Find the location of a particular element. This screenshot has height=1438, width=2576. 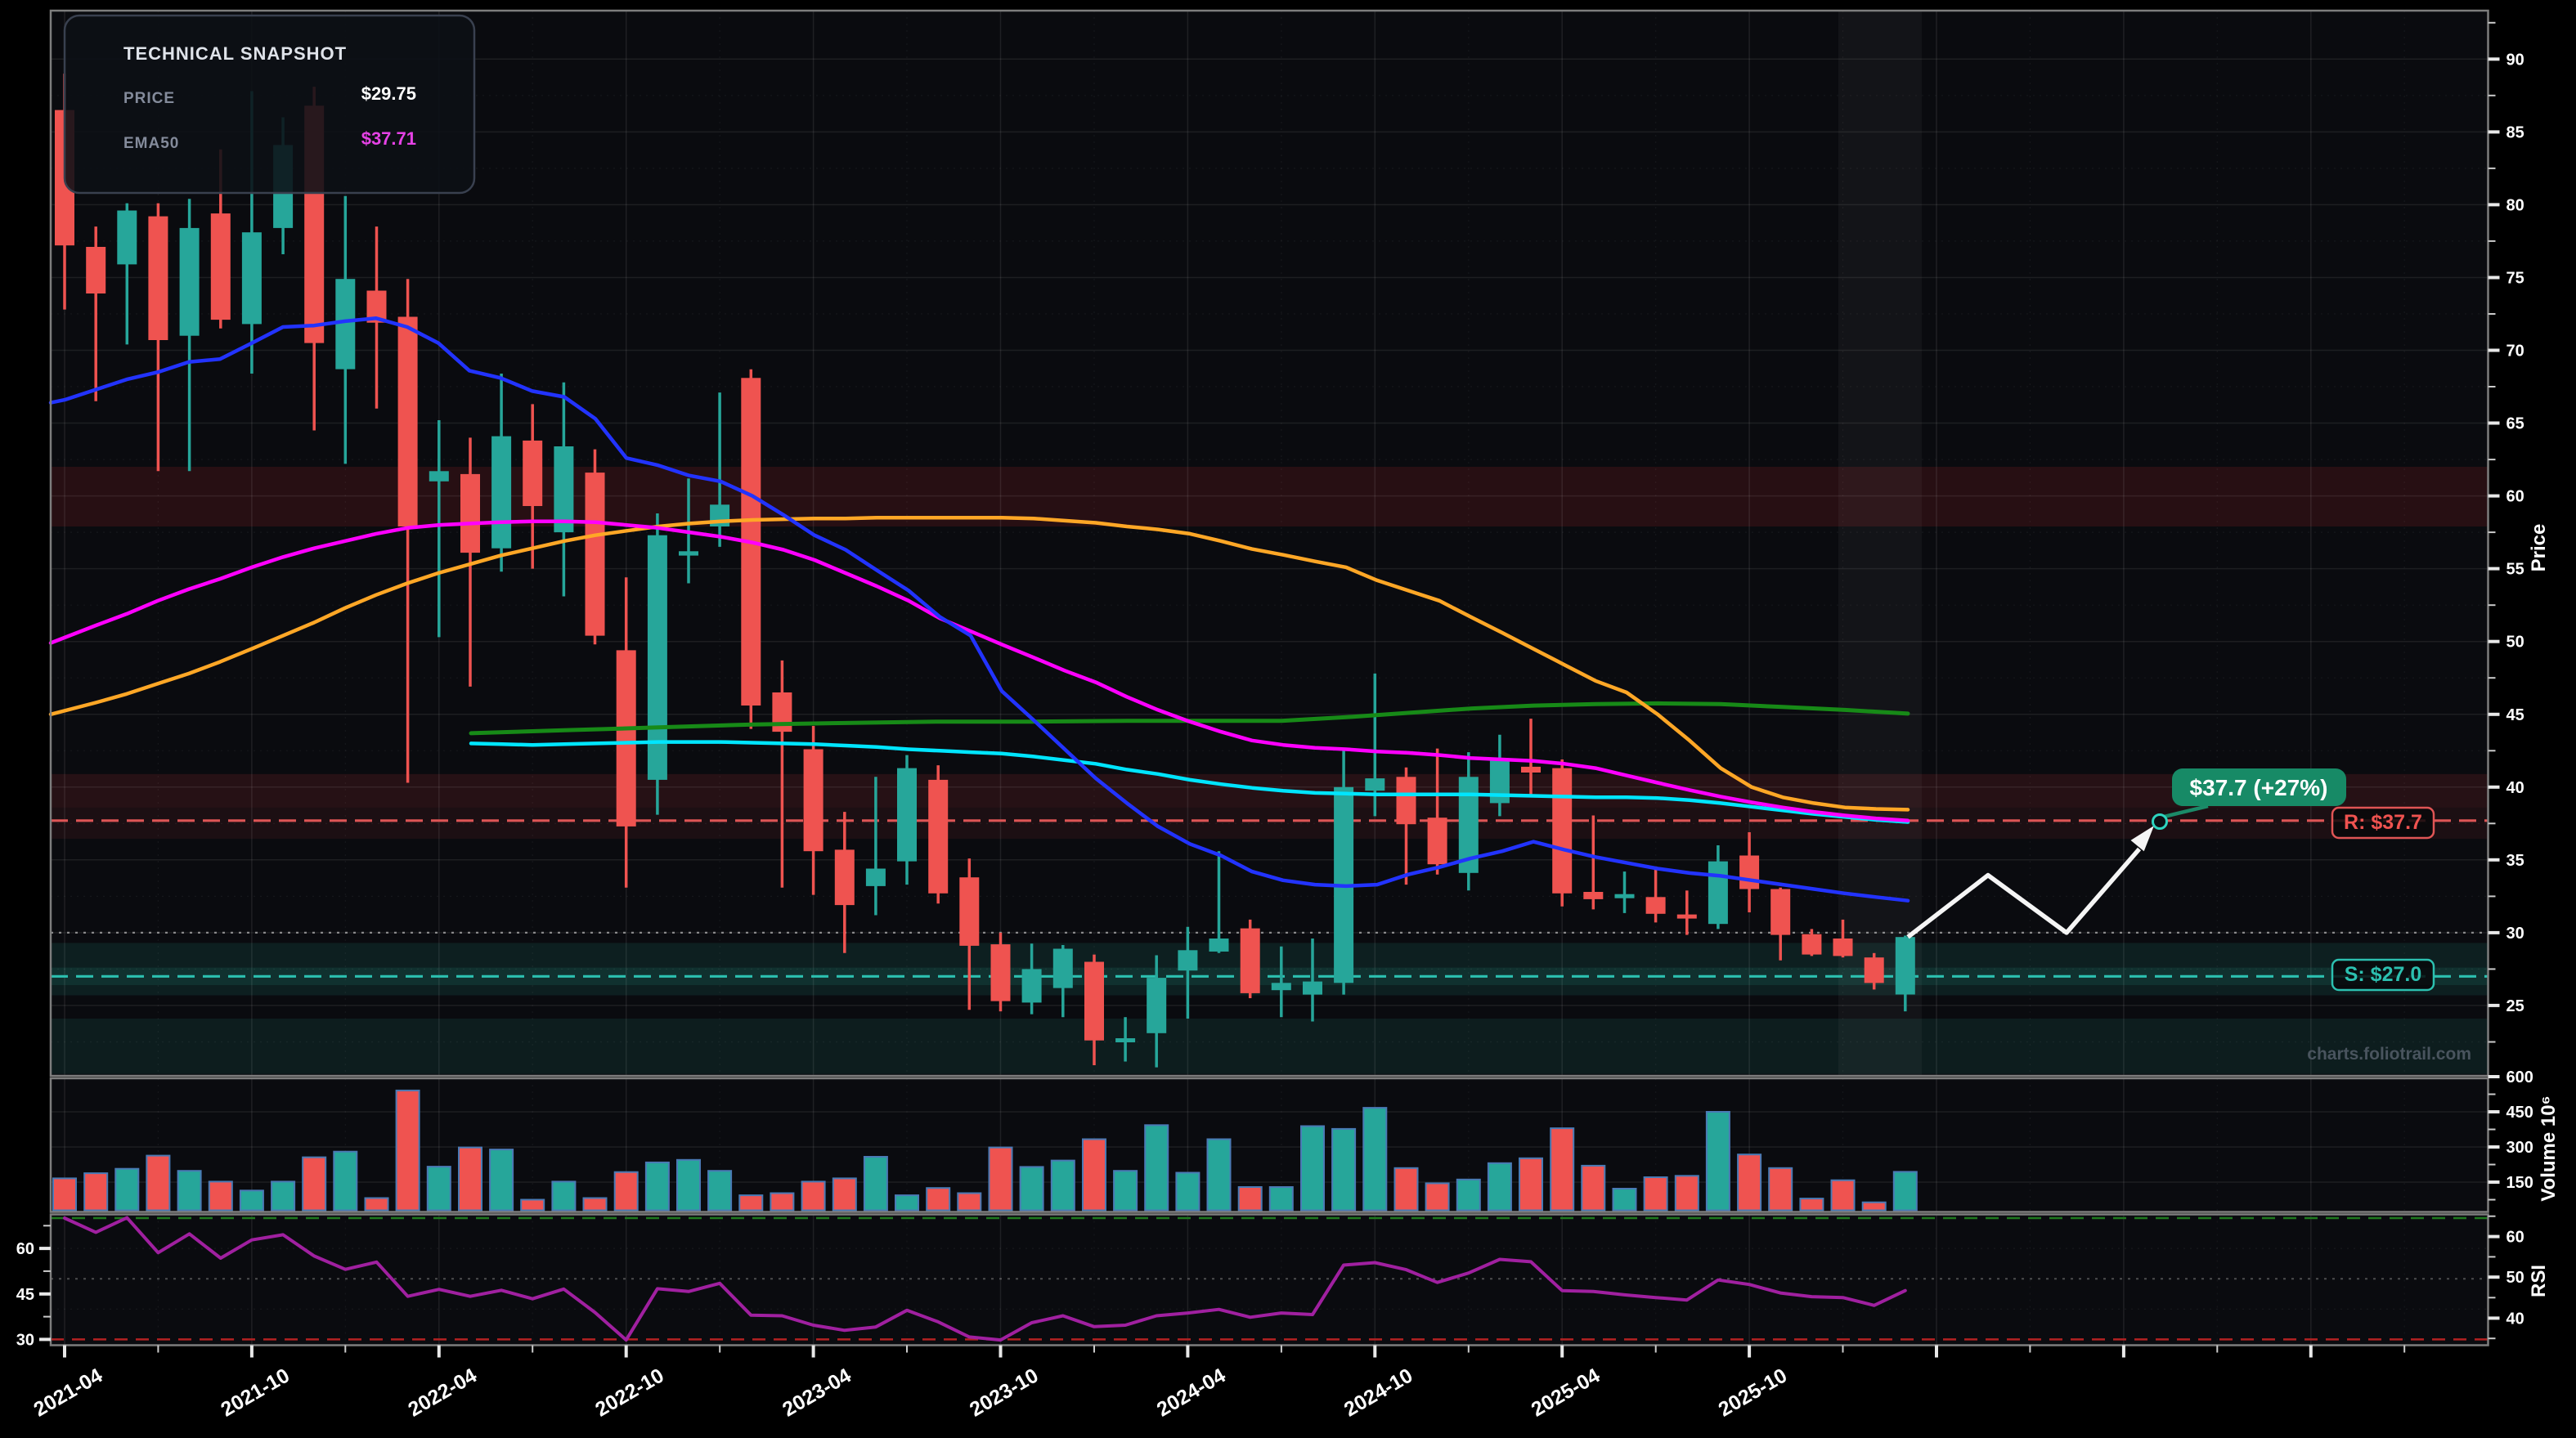

svg-text: 85 is located at coordinates (2515, 132).